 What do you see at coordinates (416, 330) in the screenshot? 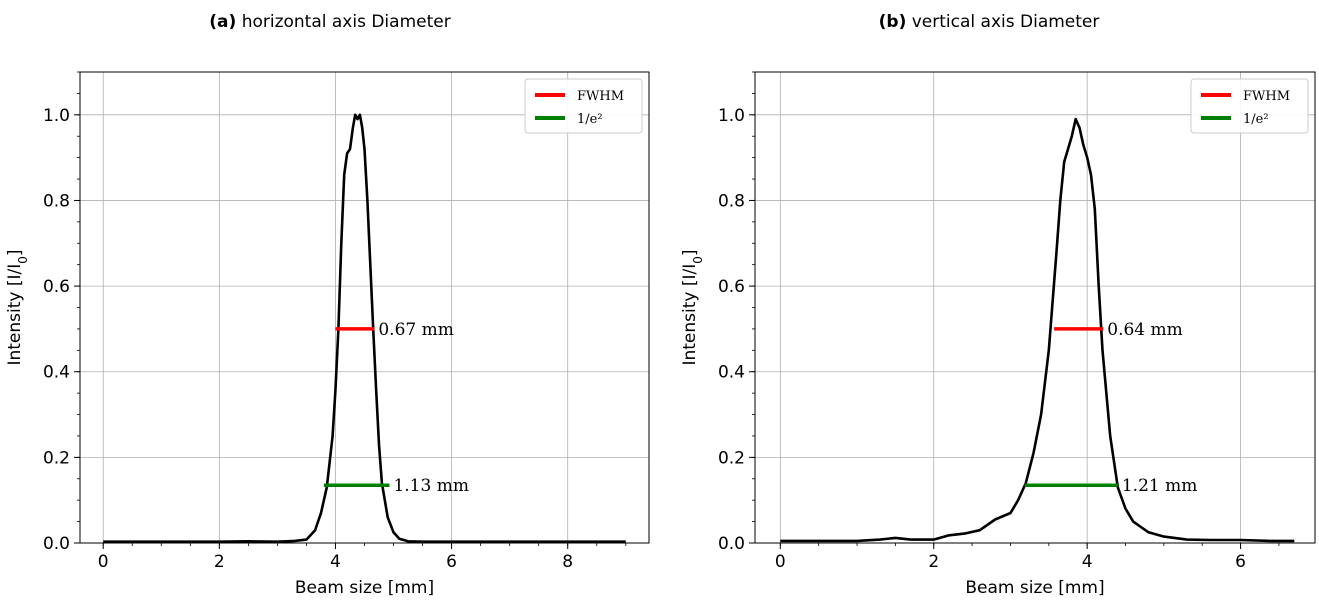
I see `fwhm-annotation: 0.67 mm` at bounding box center [416, 330].